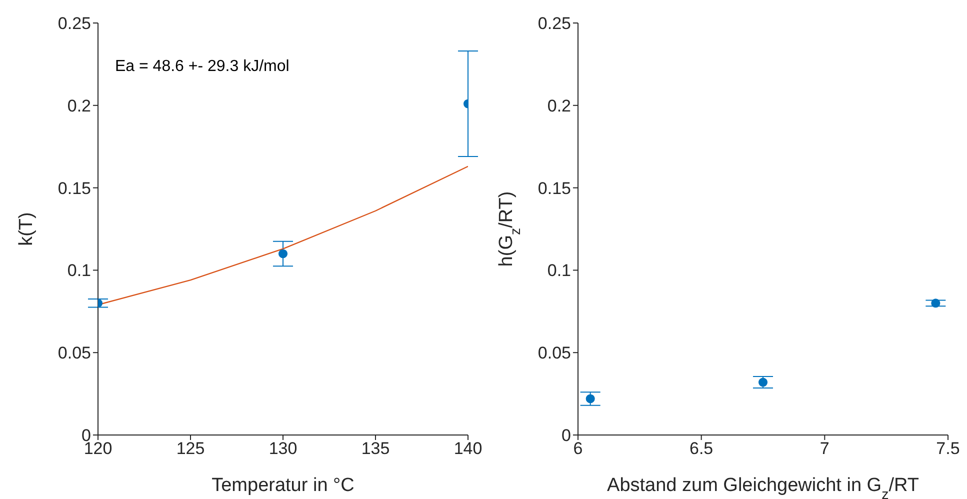 This screenshot has width=967, height=499. I want to click on x-tick-label: 7, so click(825, 448).